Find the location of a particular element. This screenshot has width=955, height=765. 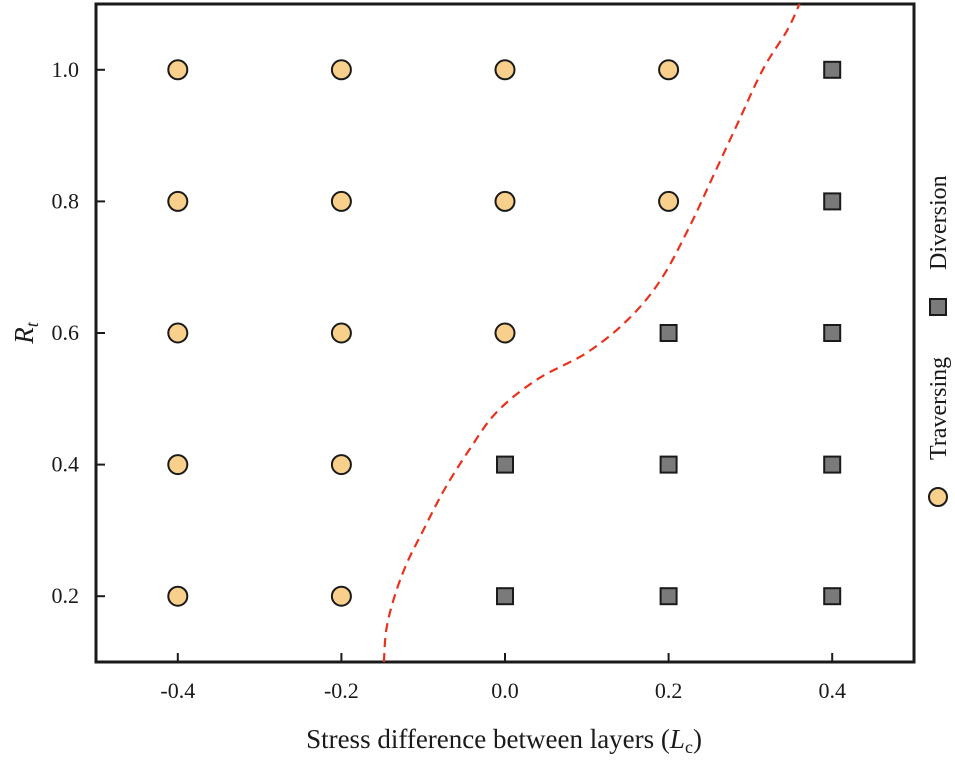

x-axis-ticks: -0.4 -0.2 0.0 0.2 0.4 is located at coordinates (503, 678).